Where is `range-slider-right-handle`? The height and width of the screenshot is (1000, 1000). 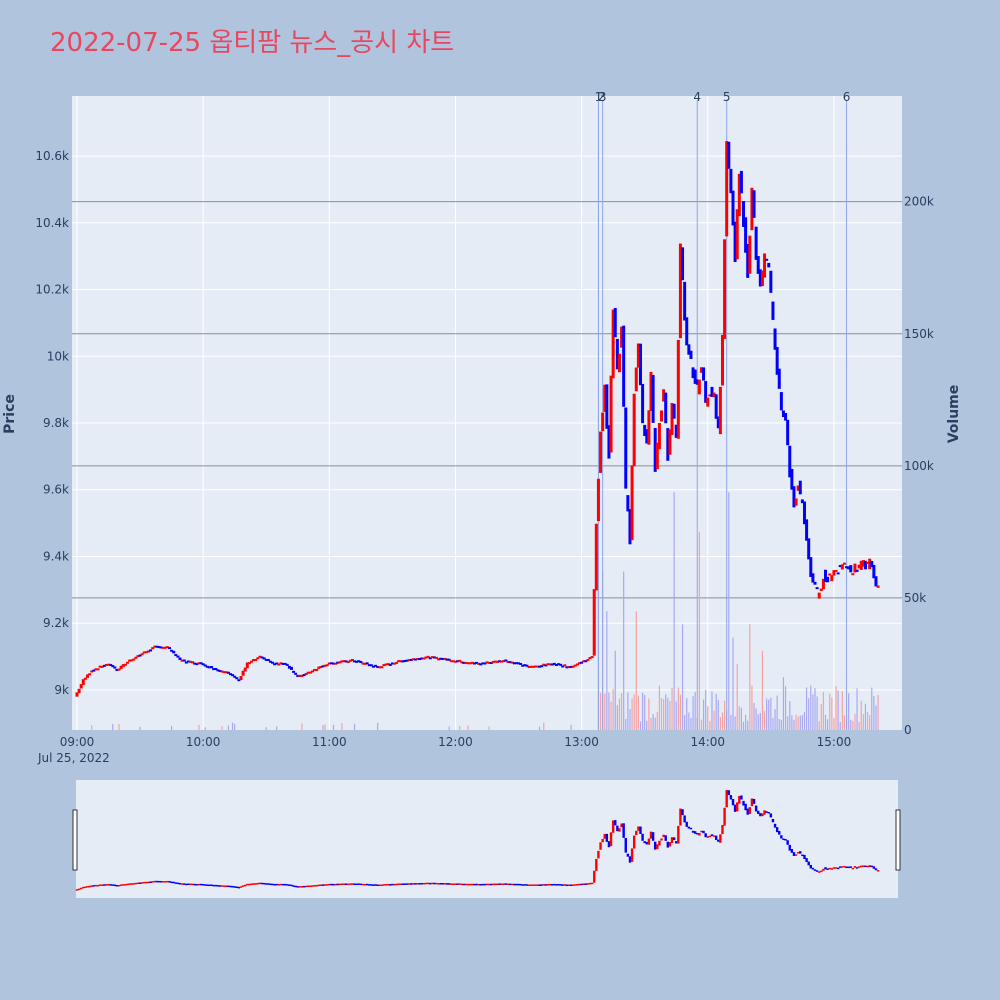 range-slider-right-handle is located at coordinates (898, 840).